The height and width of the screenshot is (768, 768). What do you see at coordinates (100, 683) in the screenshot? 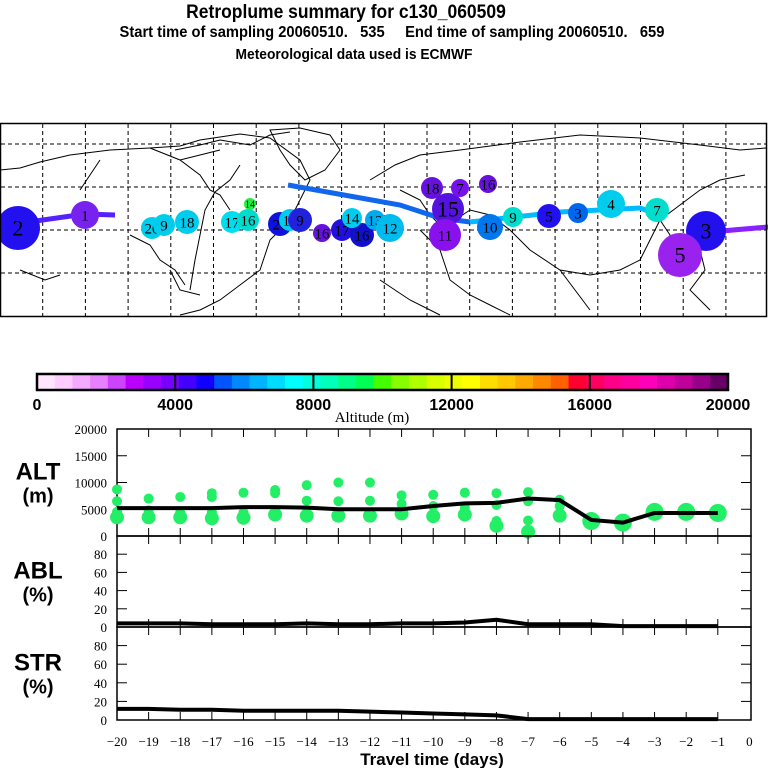
I see `y-tick-label: 40` at bounding box center [100, 683].